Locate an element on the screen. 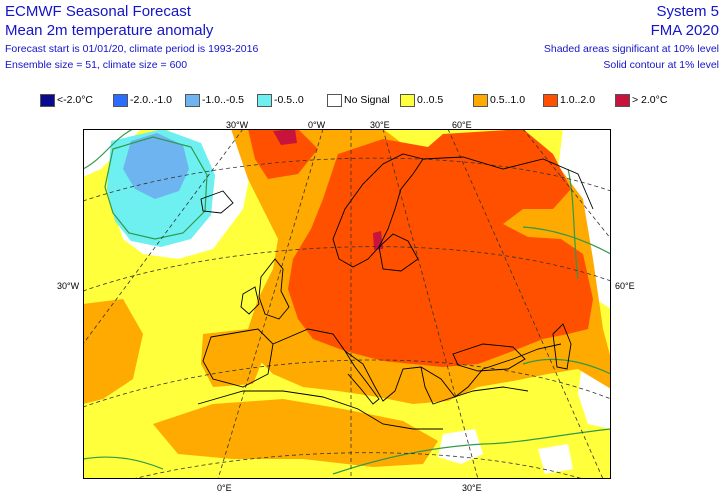 The height and width of the screenshot is (496, 725). system-label: System 5 is located at coordinates (687, 11).